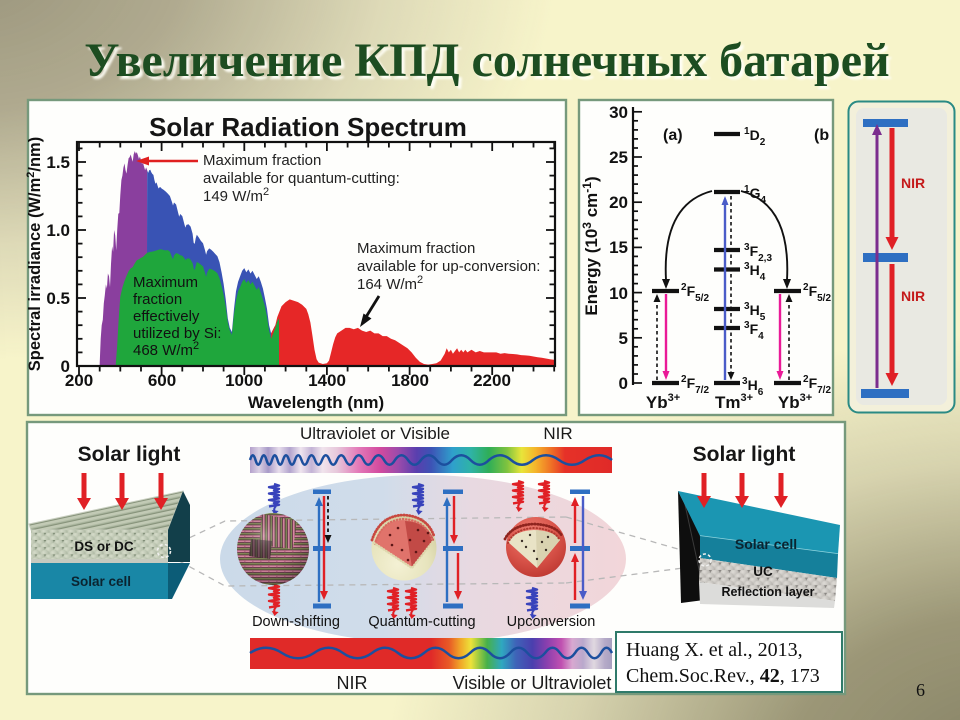 The width and height of the screenshot is (960, 720). Describe the element at coordinates (754, 331) in the screenshot. I see `svg-text: 3F4` at that location.